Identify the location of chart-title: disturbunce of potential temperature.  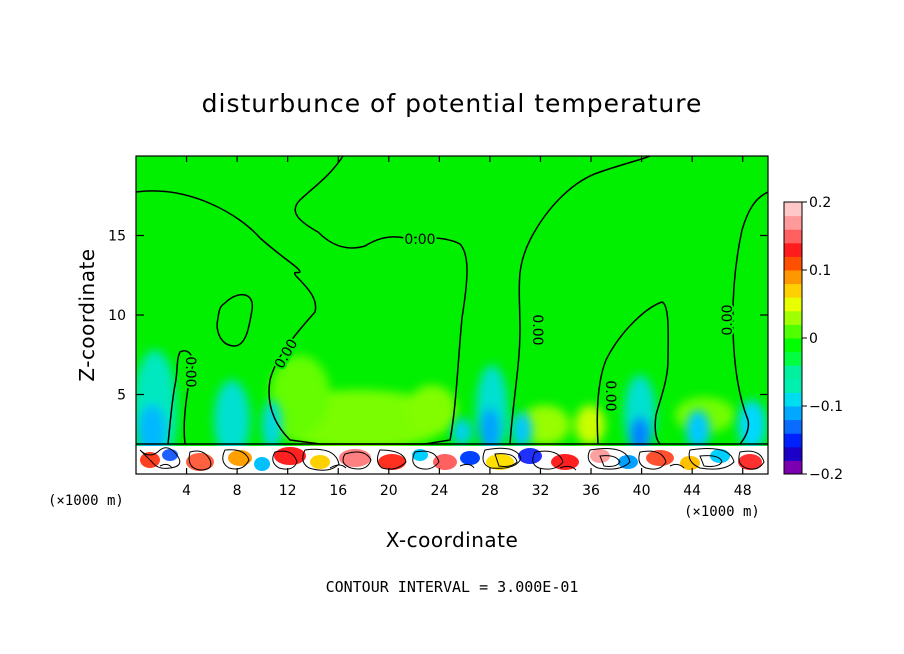
(452, 103).